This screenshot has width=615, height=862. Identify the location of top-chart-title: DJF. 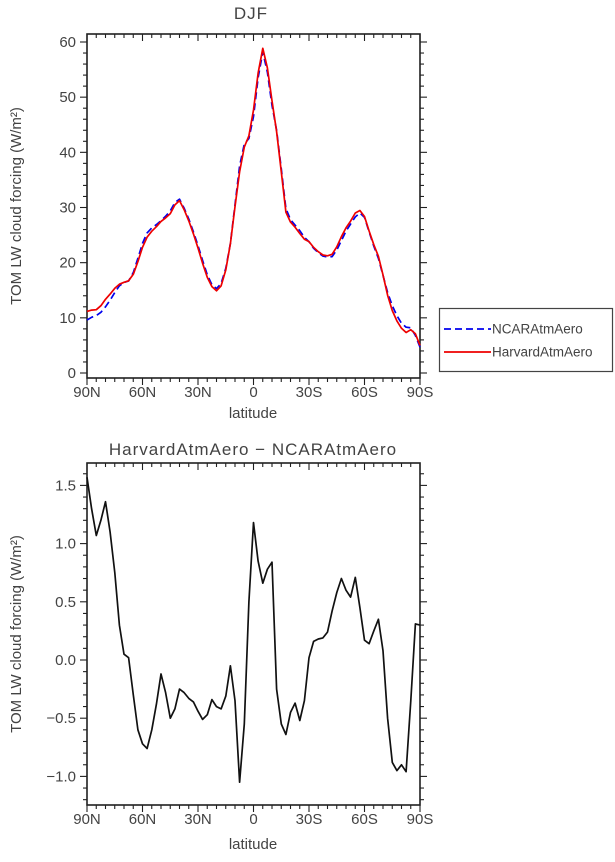
(251, 13).